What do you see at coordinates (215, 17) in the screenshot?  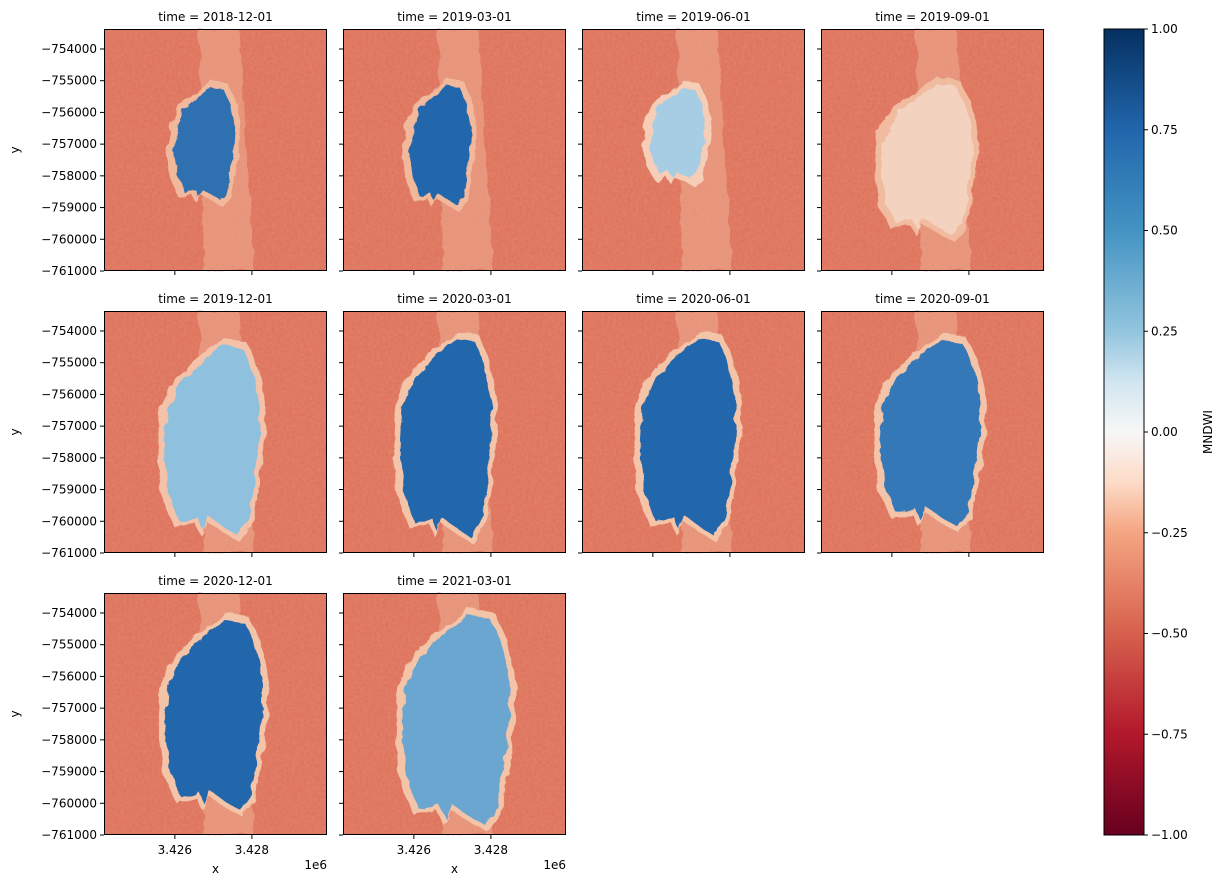 I see `facet-title: time = 2018-12-01` at bounding box center [215, 17].